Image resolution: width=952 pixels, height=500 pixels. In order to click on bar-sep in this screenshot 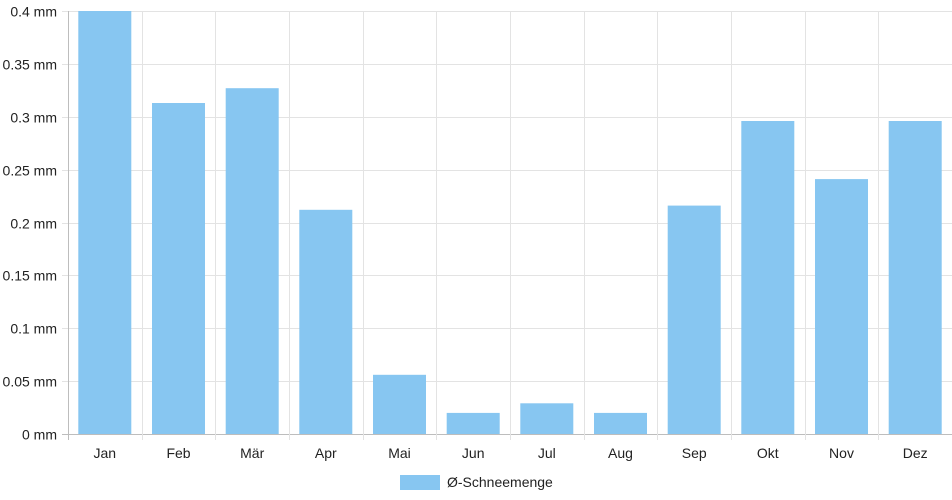, I will do `click(694, 319)`.